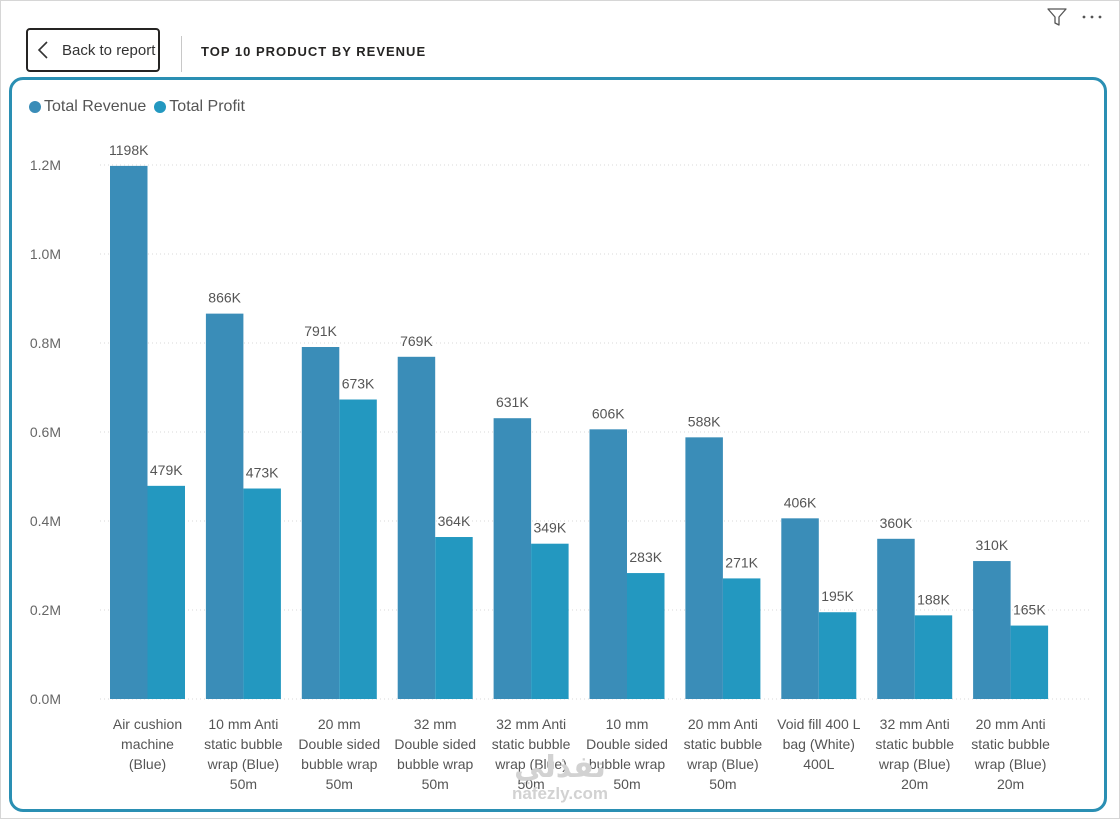 The height and width of the screenshot is (819, 1120). What do you see at coordinates (818, 764) in the screenshot?
I see `x-category-label: 400L` at bounding box center [818, 764].